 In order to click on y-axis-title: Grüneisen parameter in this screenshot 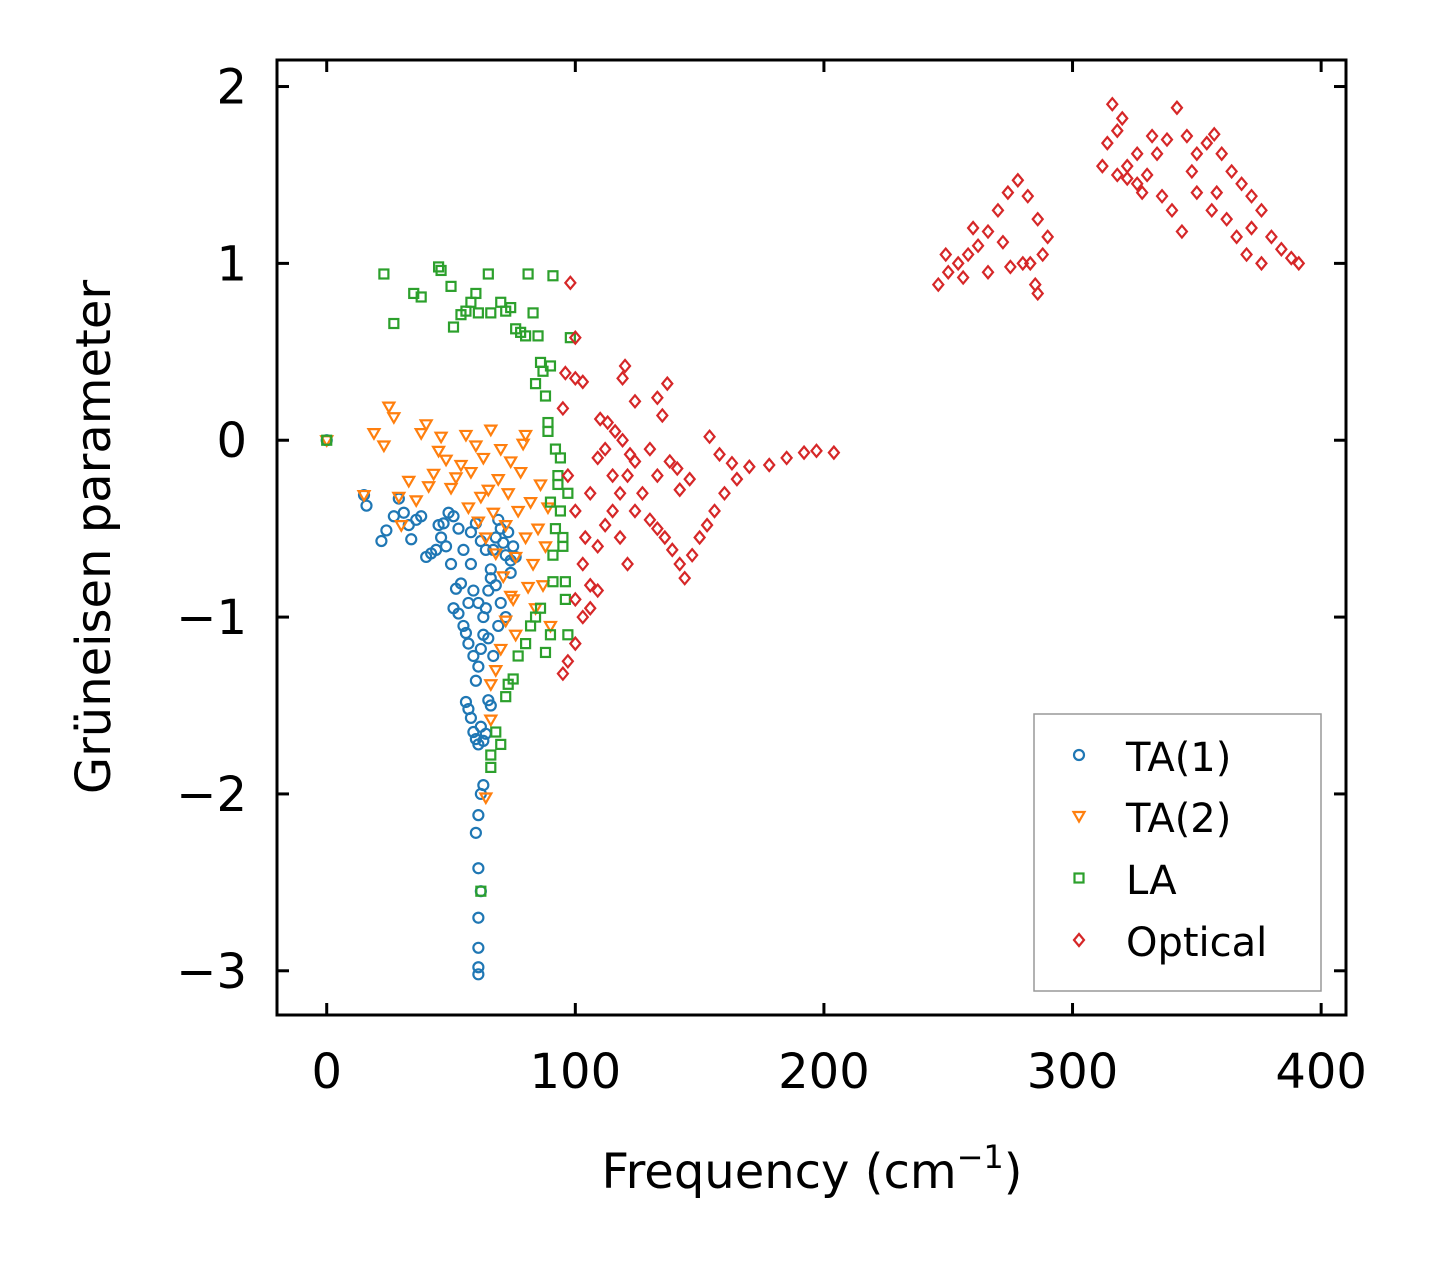, I will do `click(94, 537)`.